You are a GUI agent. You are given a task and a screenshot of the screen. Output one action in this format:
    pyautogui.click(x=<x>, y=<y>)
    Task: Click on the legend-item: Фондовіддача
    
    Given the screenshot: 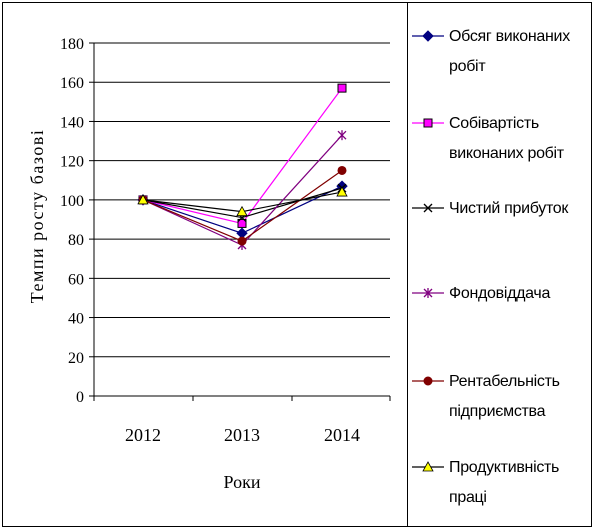 What is the action you would take?
    pyautogui.click(x=481, y=293)
    